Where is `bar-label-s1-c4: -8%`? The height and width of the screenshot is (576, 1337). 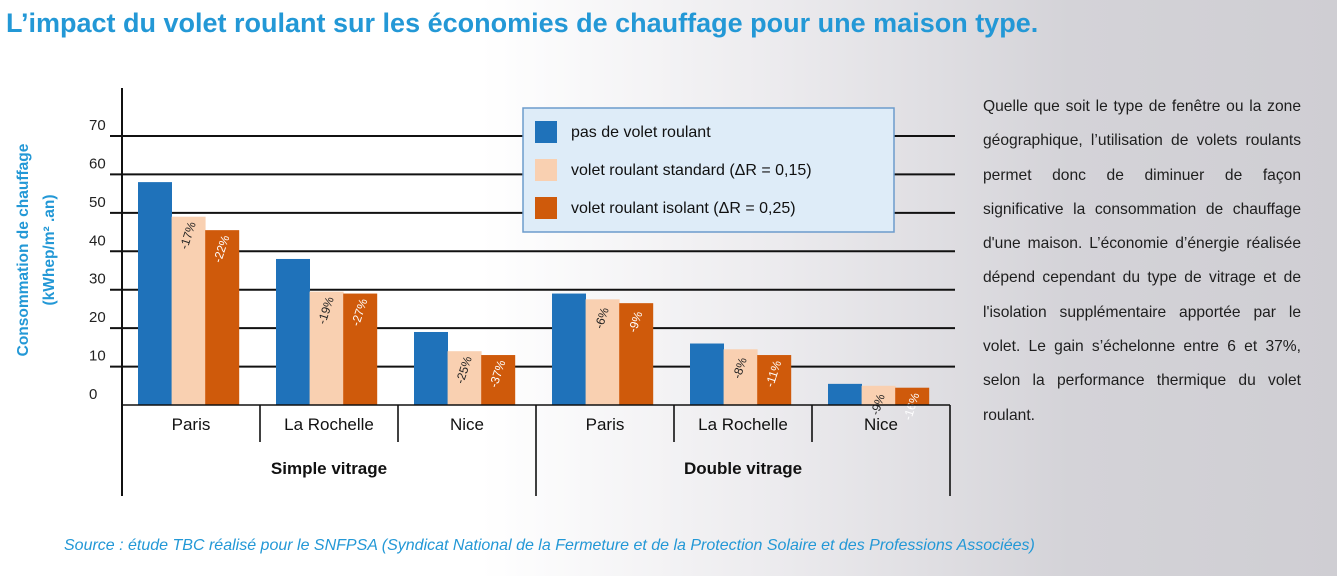 bar-label-s1-c4: -8% is located at coordinates (740, 367).